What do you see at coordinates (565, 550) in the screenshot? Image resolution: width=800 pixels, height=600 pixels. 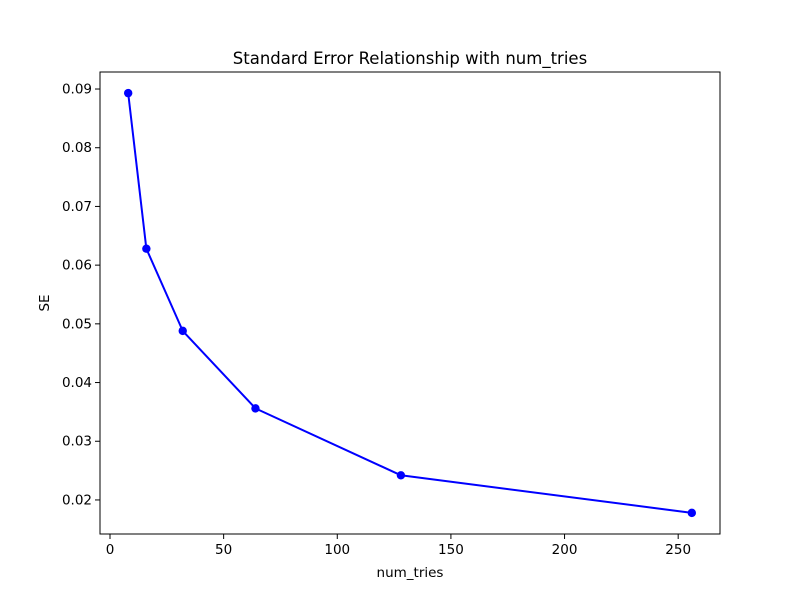 I see `x-tick-label: 200` at bounding box center [565, 550].